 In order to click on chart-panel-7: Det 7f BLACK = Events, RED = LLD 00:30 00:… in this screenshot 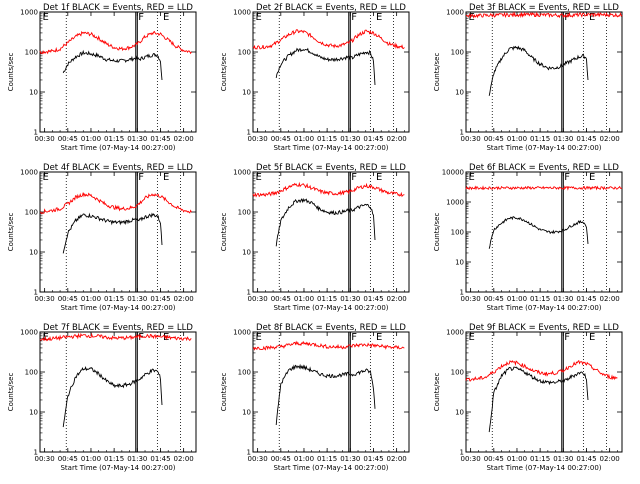, I will do `click(102, 397)`.